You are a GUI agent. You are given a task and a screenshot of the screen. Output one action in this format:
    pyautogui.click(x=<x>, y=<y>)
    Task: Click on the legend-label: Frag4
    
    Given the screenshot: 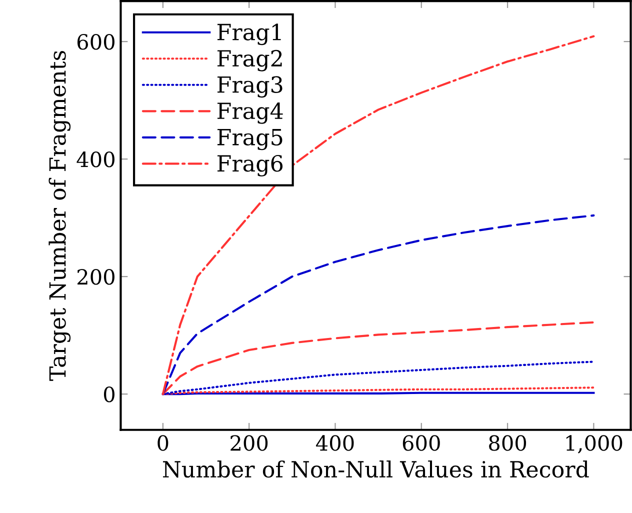 What is the action you would take?
    pyautogui.click(x=250, y=113)
    